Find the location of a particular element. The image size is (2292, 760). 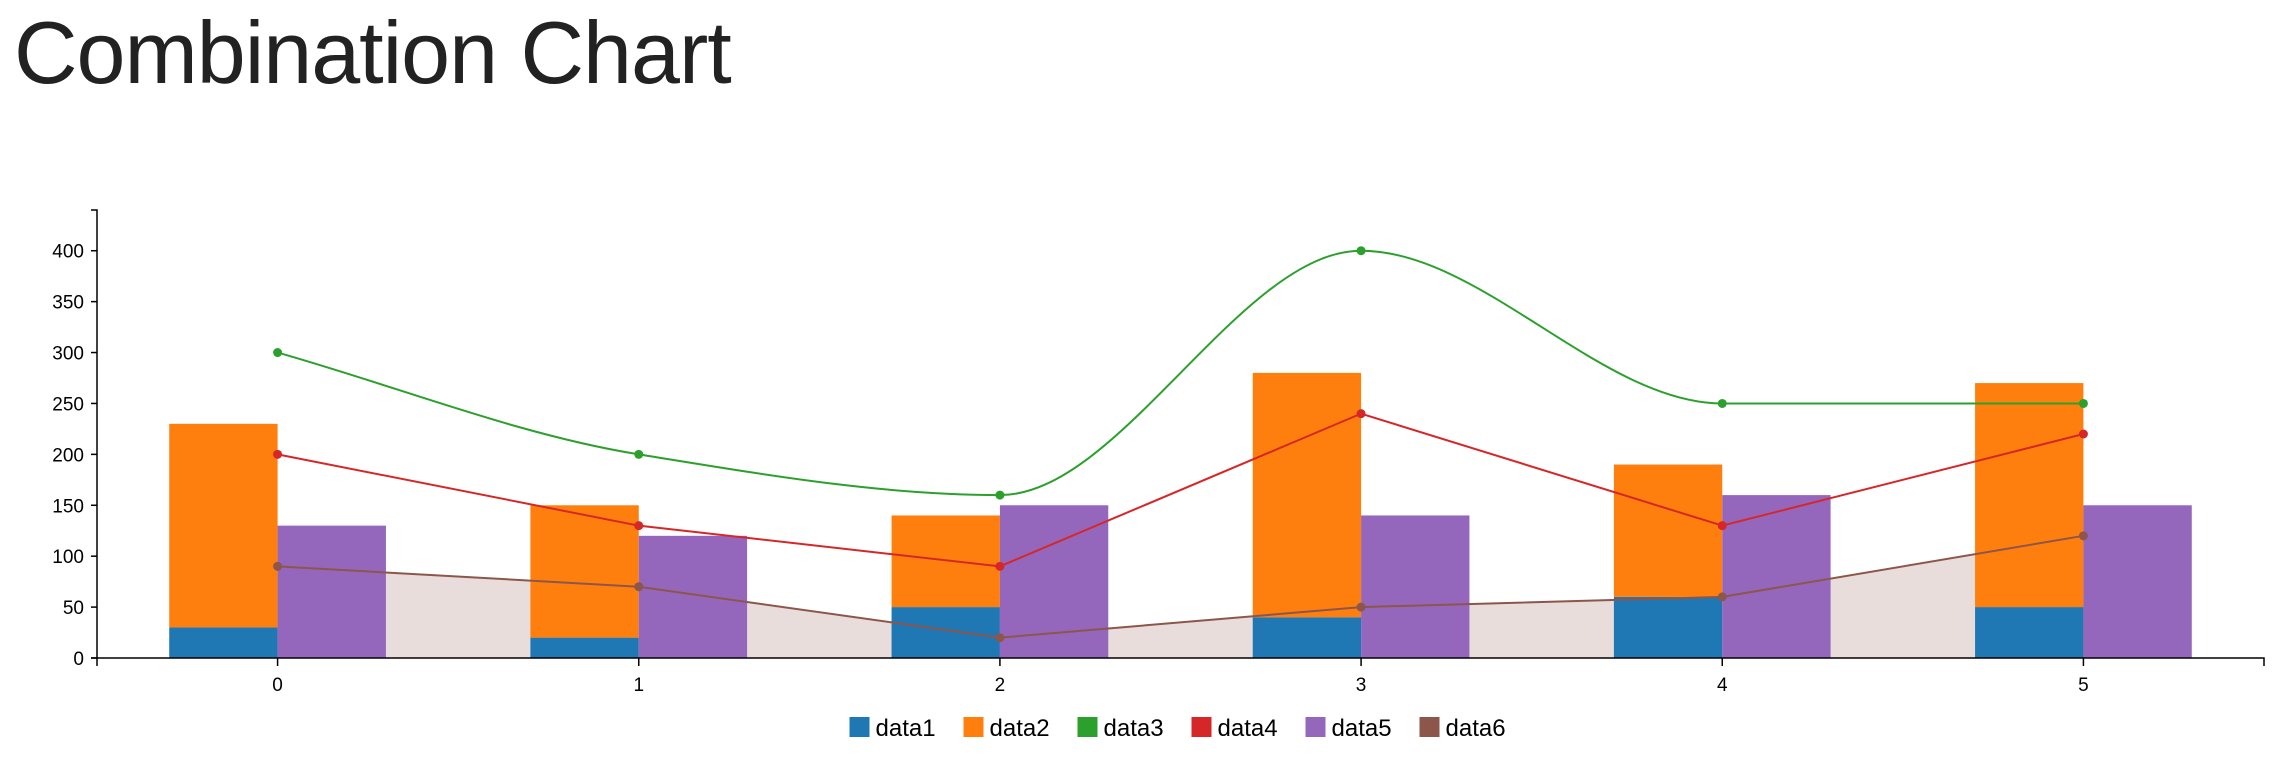

x-tick-label: 0 is located at coordinates (277, 685).